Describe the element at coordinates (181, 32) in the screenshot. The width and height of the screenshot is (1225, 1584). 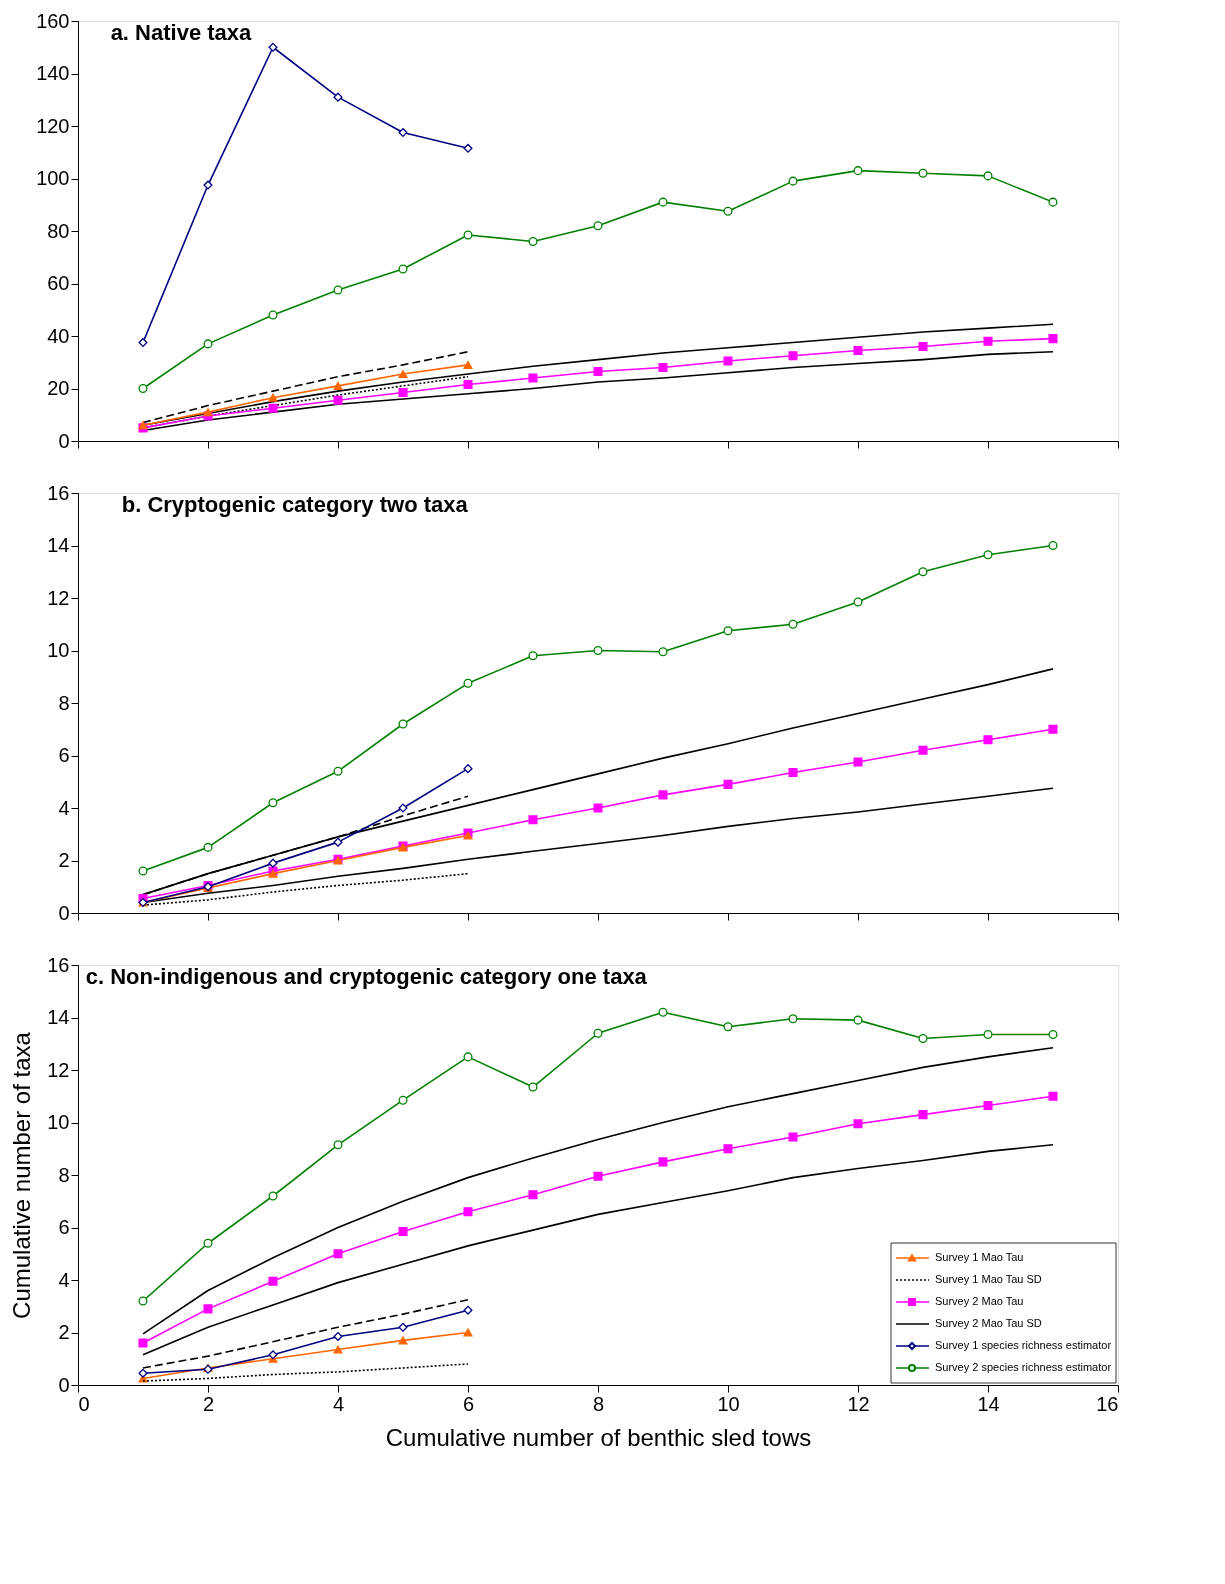
I see `chart-title: a. Native taxa` at that location.